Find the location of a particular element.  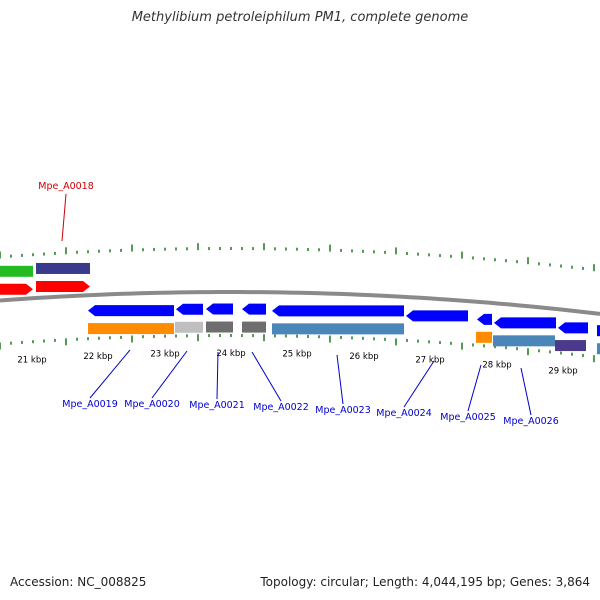

gene-label: Mpe_A0023 is located at coordinates (343, 410).